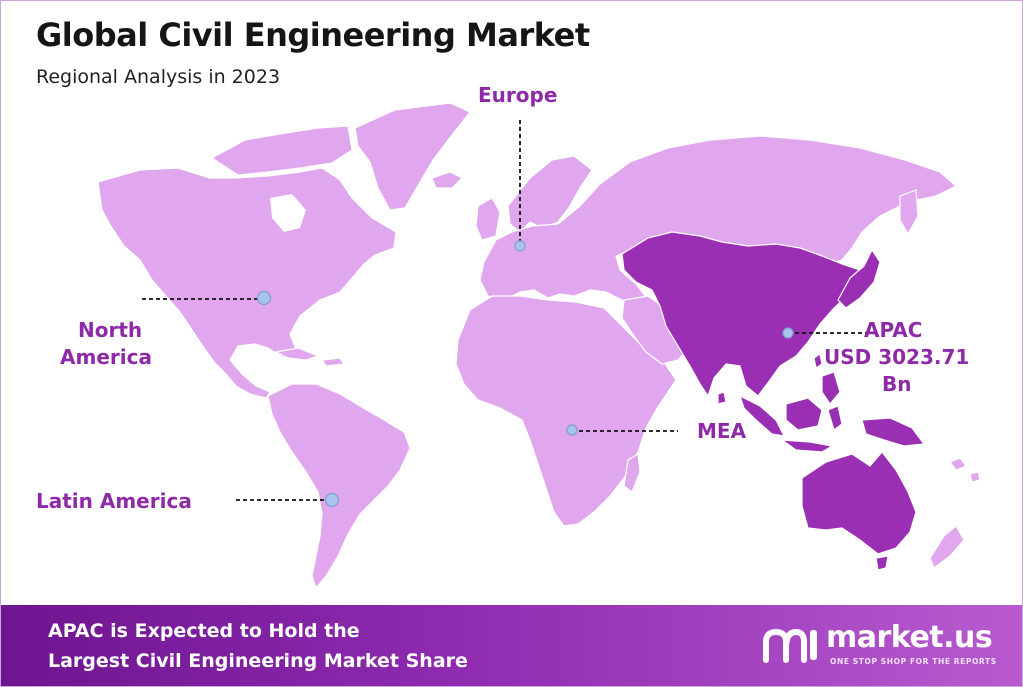 The width and height of the screenshot is (1023, 687). I want to click on madagascar-shape, so click(632, 473).